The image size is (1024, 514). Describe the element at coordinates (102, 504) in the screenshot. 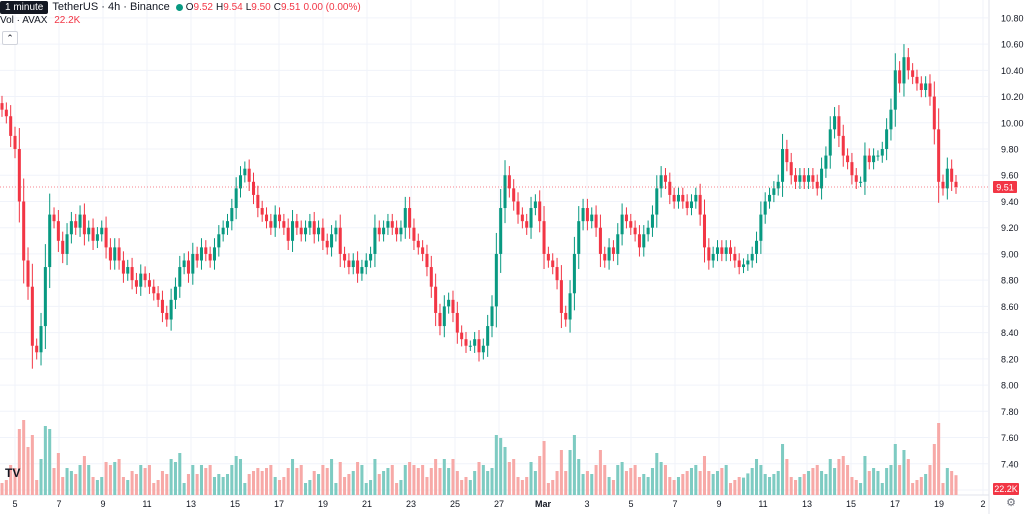

I see `x-tick-label: 9` at that location.